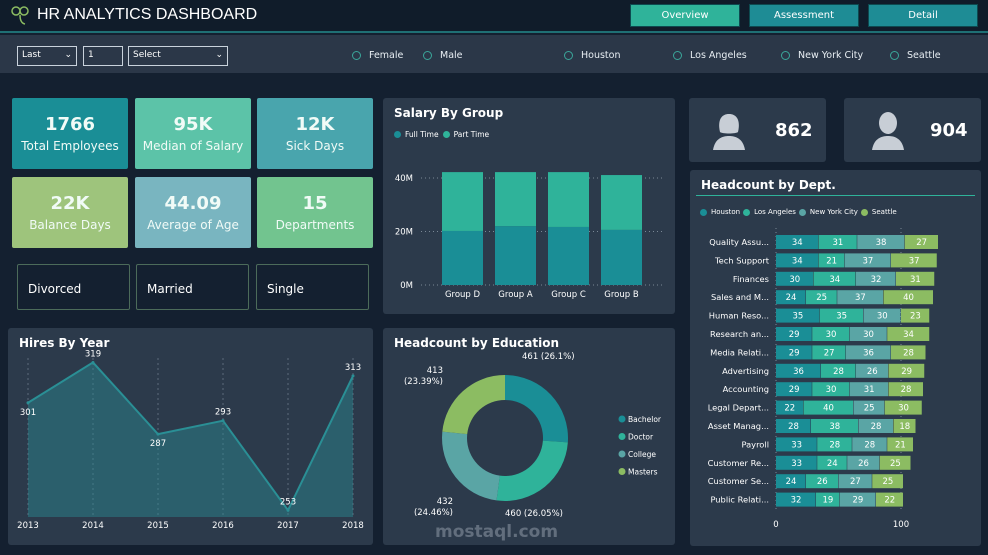 The height and width of the screenshot is (555, 988). Describe the element at coordinates (834, 427) in the screenshot. I see `data-label: 38` at that location.